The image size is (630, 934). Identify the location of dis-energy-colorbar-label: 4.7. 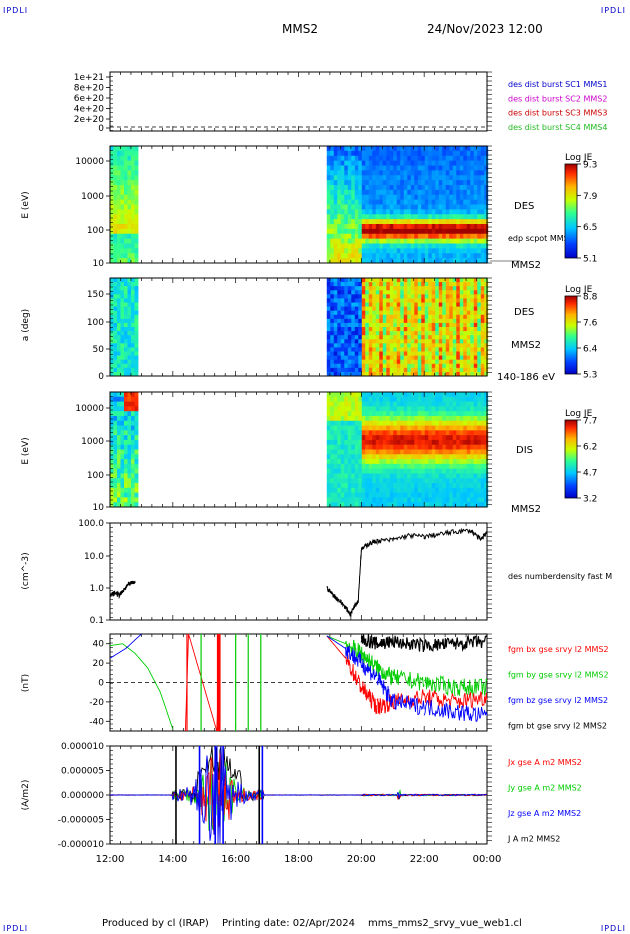
(590, 474).